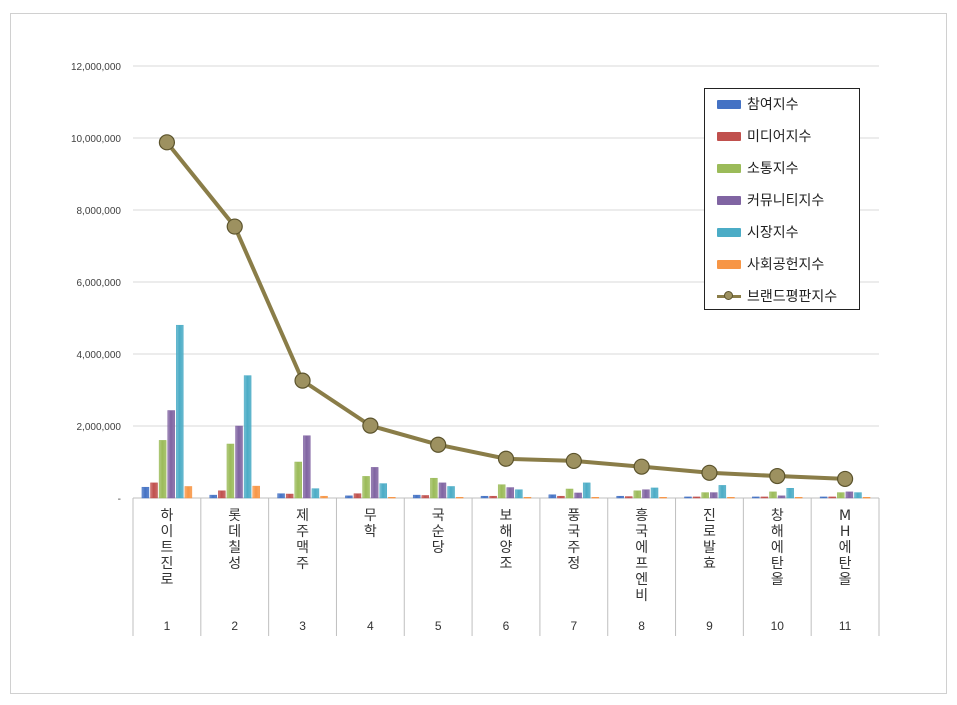  What do you see at coordinates (99, 355) in the screenshot?
I see `y-tick-label: 4,000,000` at bounding box center [99, 355].